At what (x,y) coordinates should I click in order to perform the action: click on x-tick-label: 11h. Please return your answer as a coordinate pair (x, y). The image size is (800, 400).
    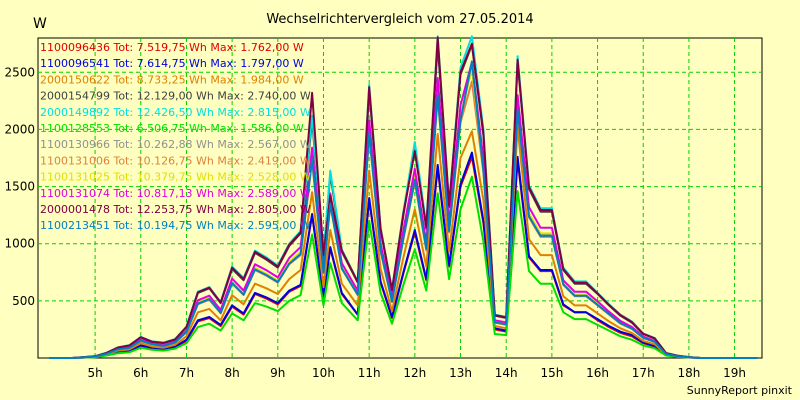
    Looking at the image, I should click on (369, 373).